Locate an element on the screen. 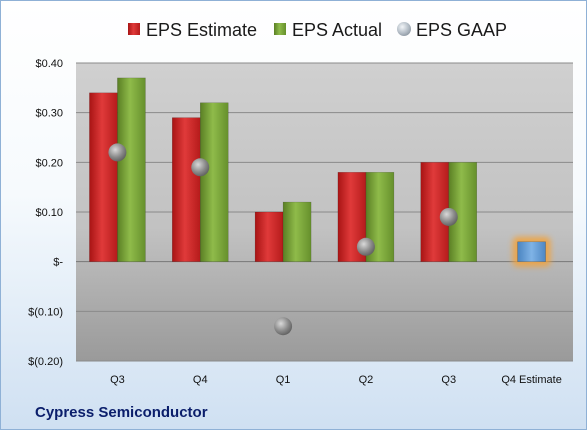 Image resolution: width=587 pixels, height=431 pixels. legend-item-gaap: EPS GAAP is located at coordinates (452, 30).